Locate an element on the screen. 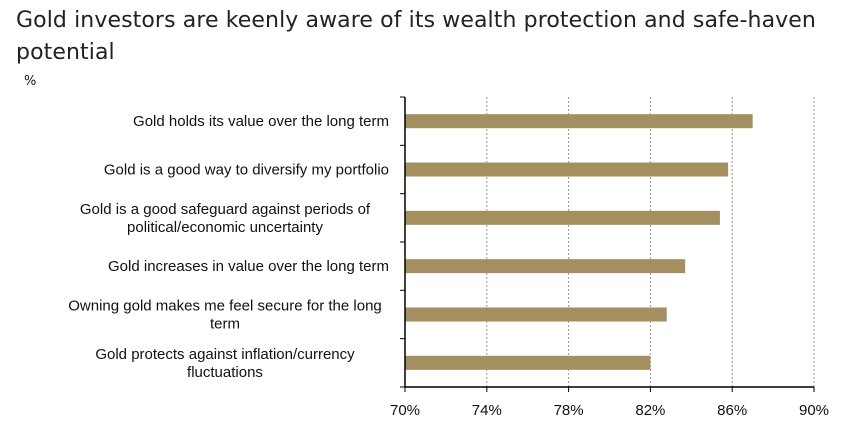 The height and width of the screenshot is (440, 855). x-tick-label: 82% is located at coordinates (650, 410).